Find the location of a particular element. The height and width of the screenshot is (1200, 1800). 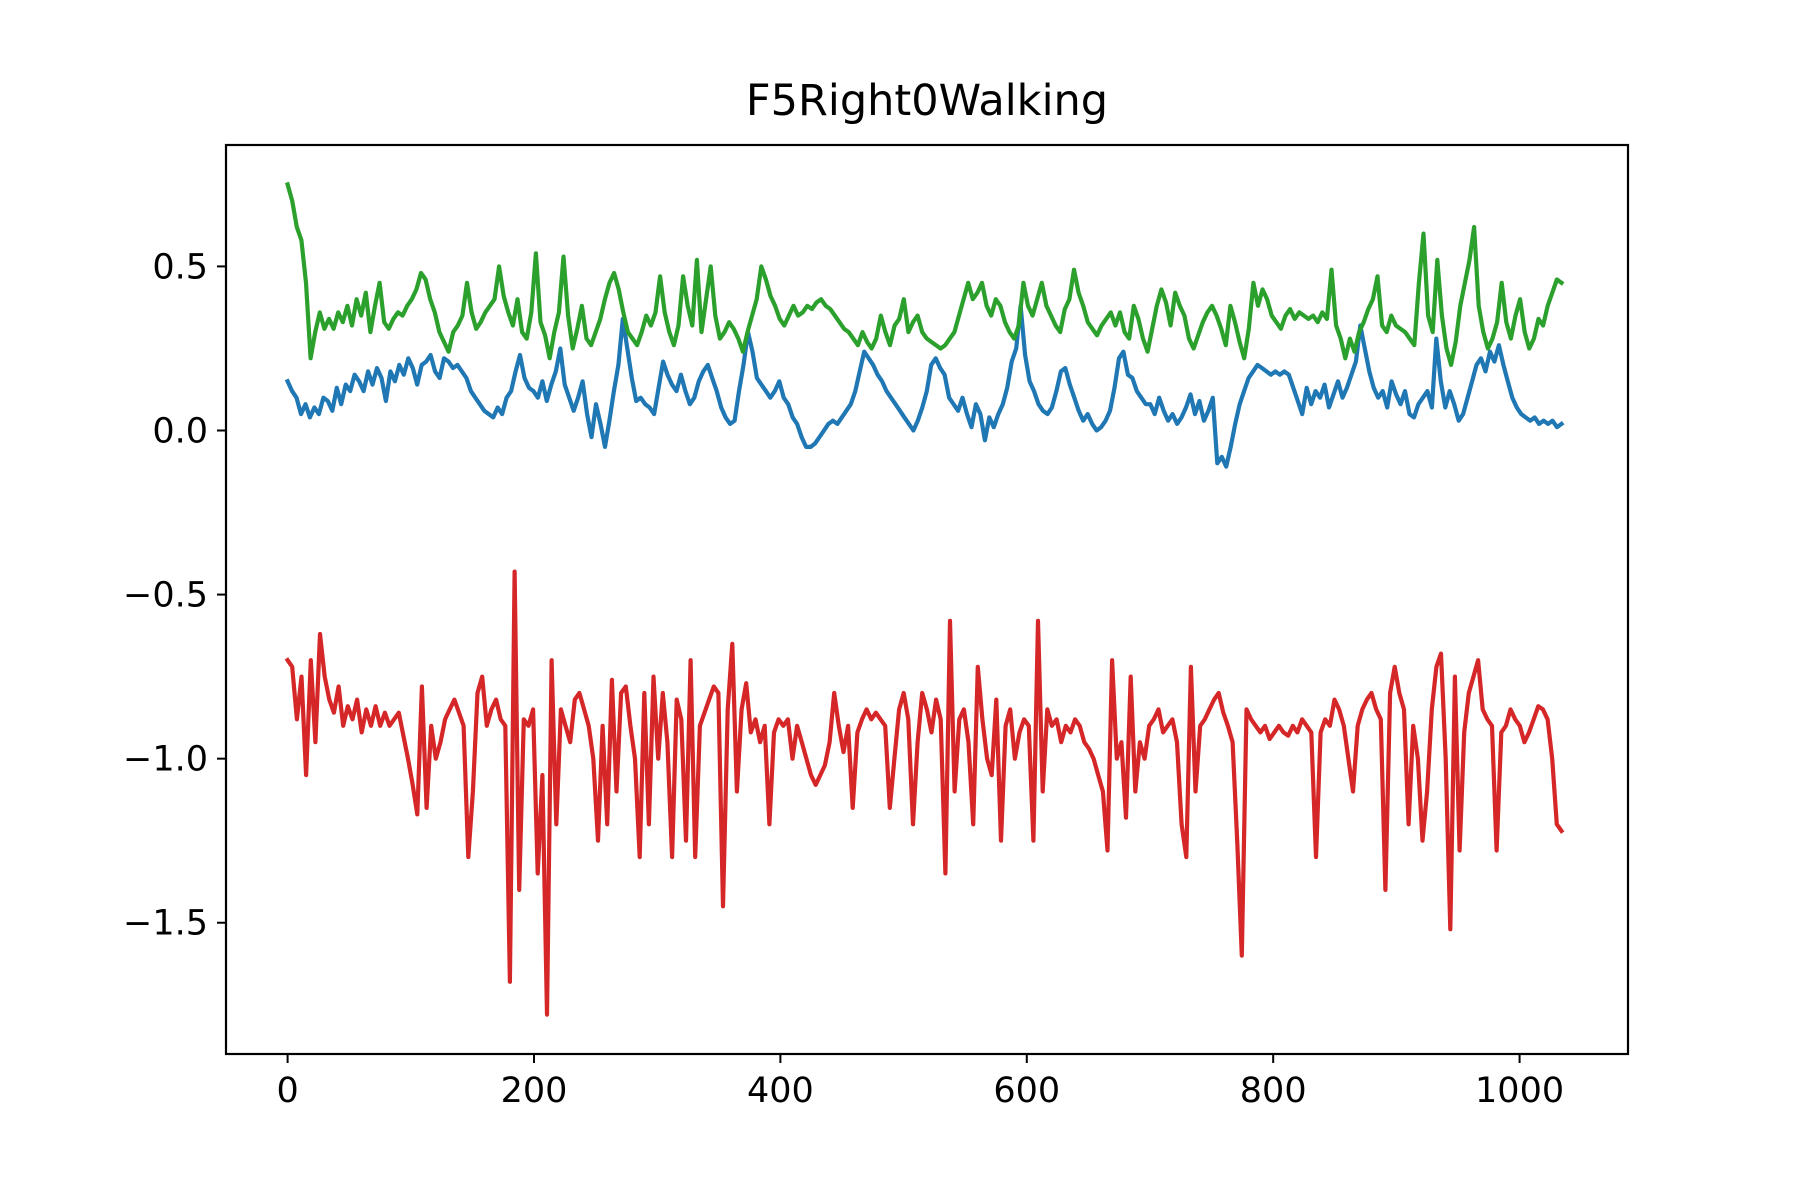

x-tick-label: 0 is located at coordinates (287, 1091).